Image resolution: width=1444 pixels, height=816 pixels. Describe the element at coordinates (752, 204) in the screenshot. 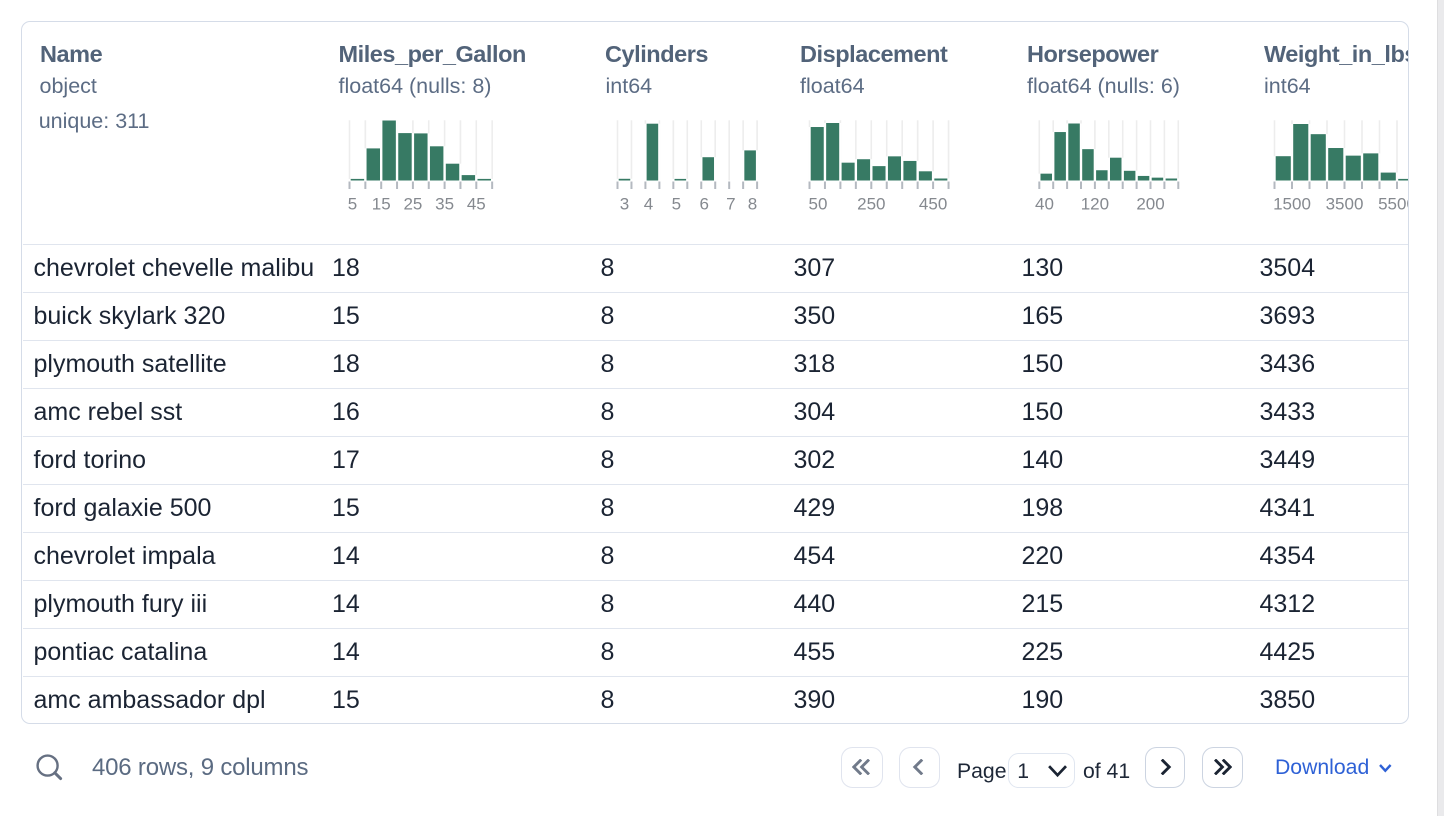

I see `svg-text: 8` at that location.